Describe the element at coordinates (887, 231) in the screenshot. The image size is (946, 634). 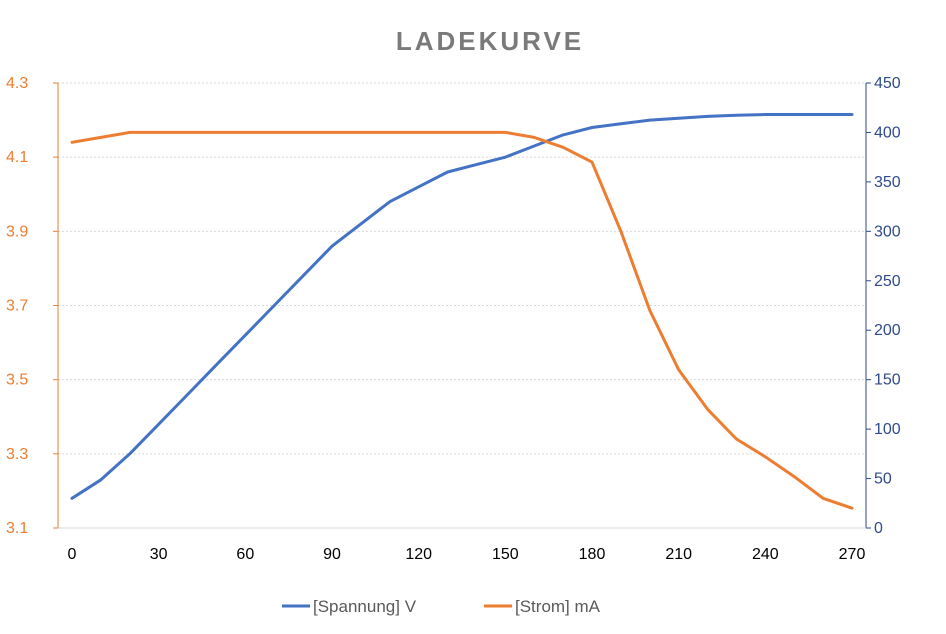
I see `right-tick-label: 300` at that location.